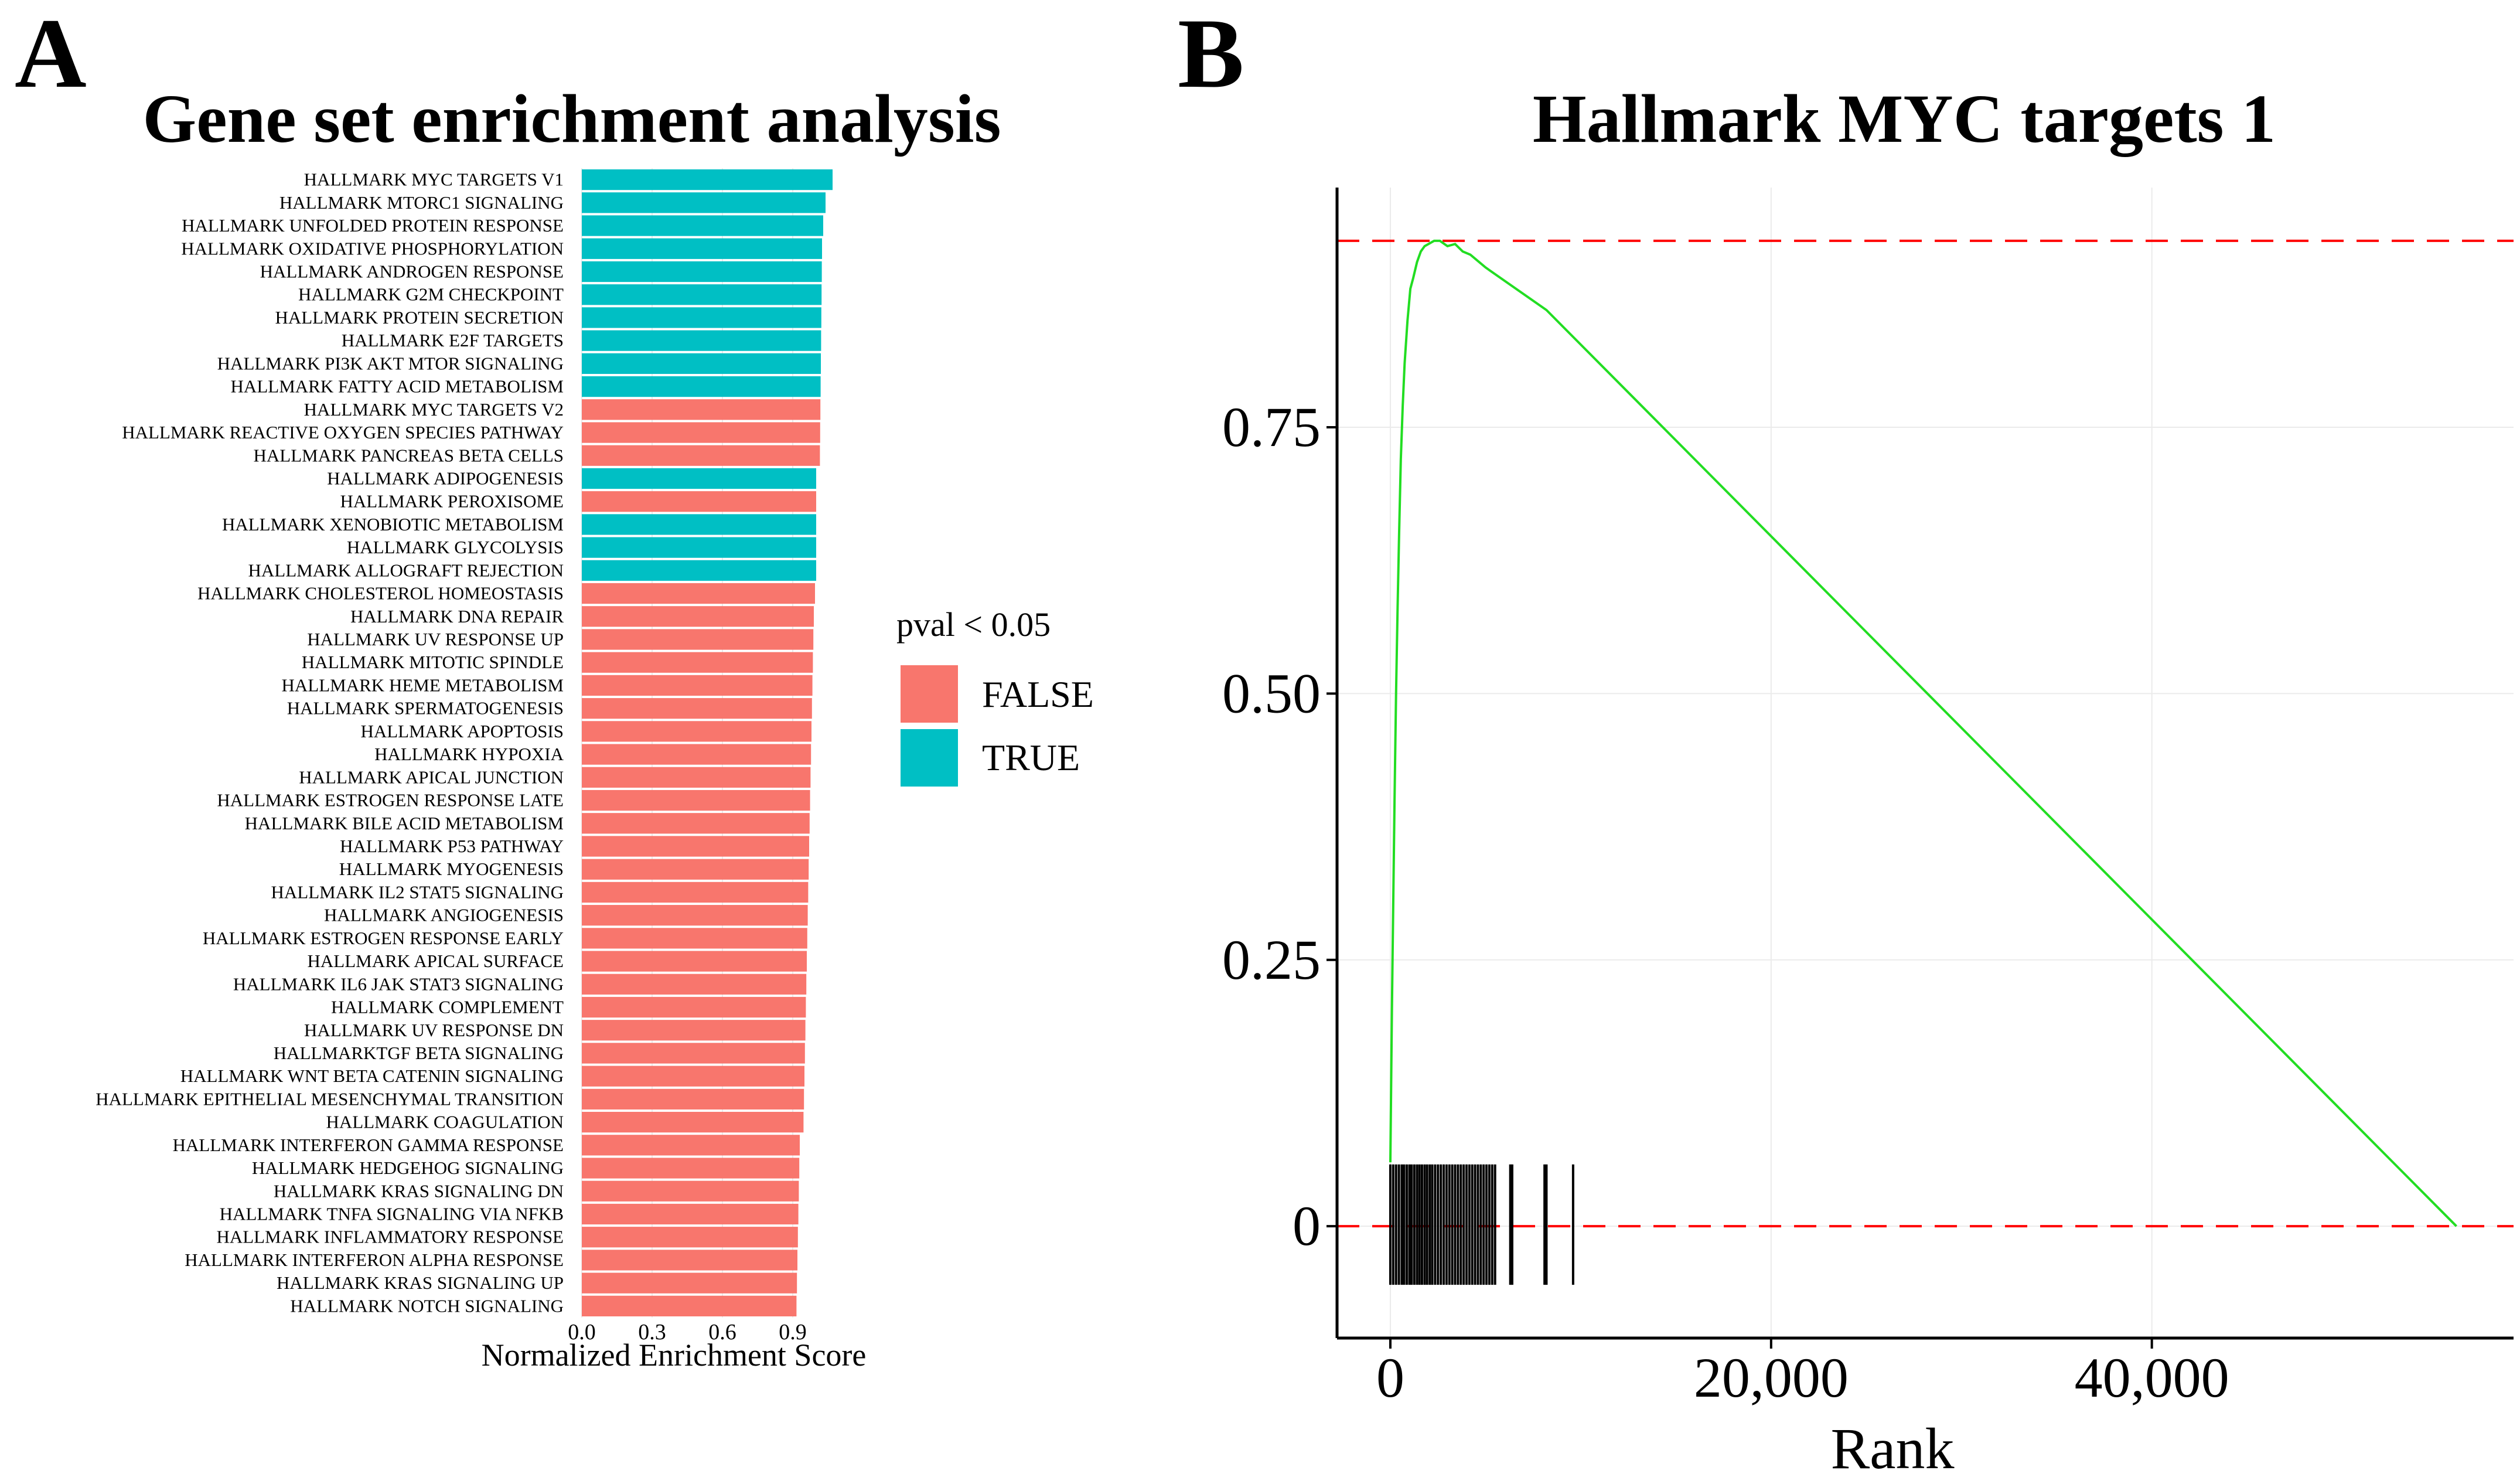  What do you see at coordinates (447, 1007) in the screenshot?
I see `term-label: HALLMARK COMPLEMENT` at bounding box center [447, 1007].